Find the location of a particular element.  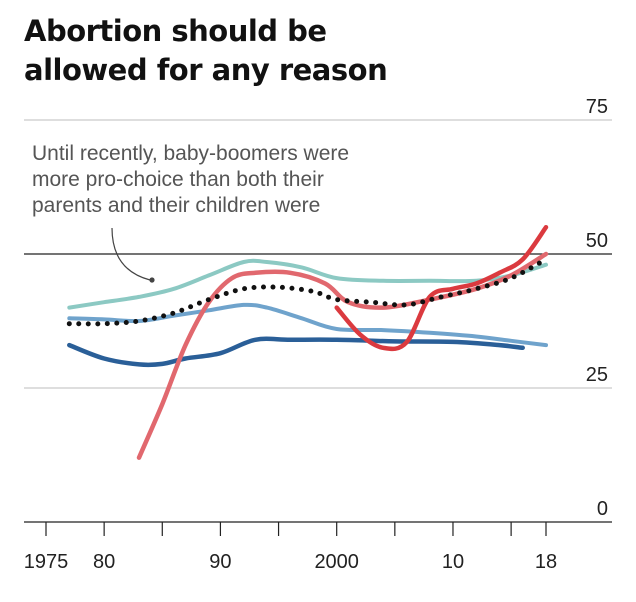

x-tick-label: 1975 is located at coordinates (46, 562).